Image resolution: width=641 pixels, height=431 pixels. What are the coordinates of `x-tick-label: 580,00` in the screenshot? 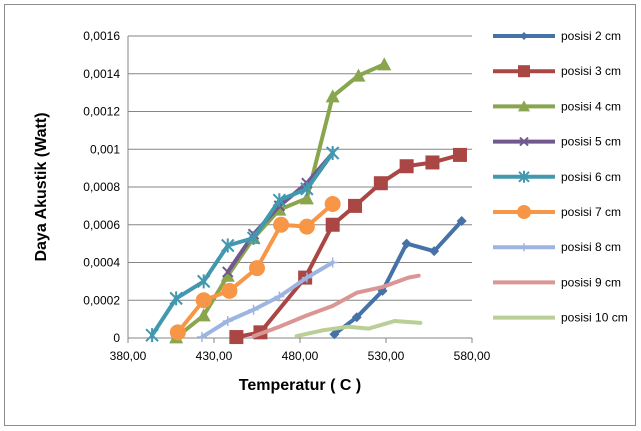 It's located at (472, 356).